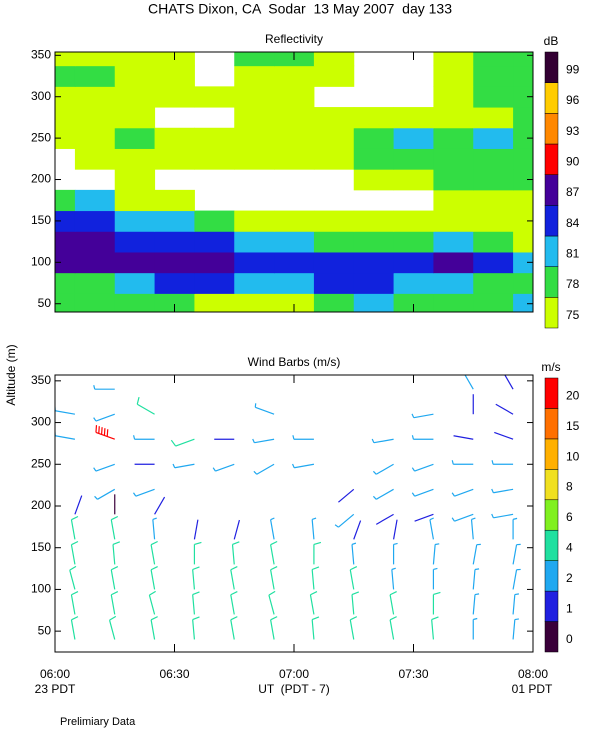  What do you see at coordinates (569, 548) in the screenshot?
I see `colorbar-tick-label: 4` at bounding box center [569, 548].